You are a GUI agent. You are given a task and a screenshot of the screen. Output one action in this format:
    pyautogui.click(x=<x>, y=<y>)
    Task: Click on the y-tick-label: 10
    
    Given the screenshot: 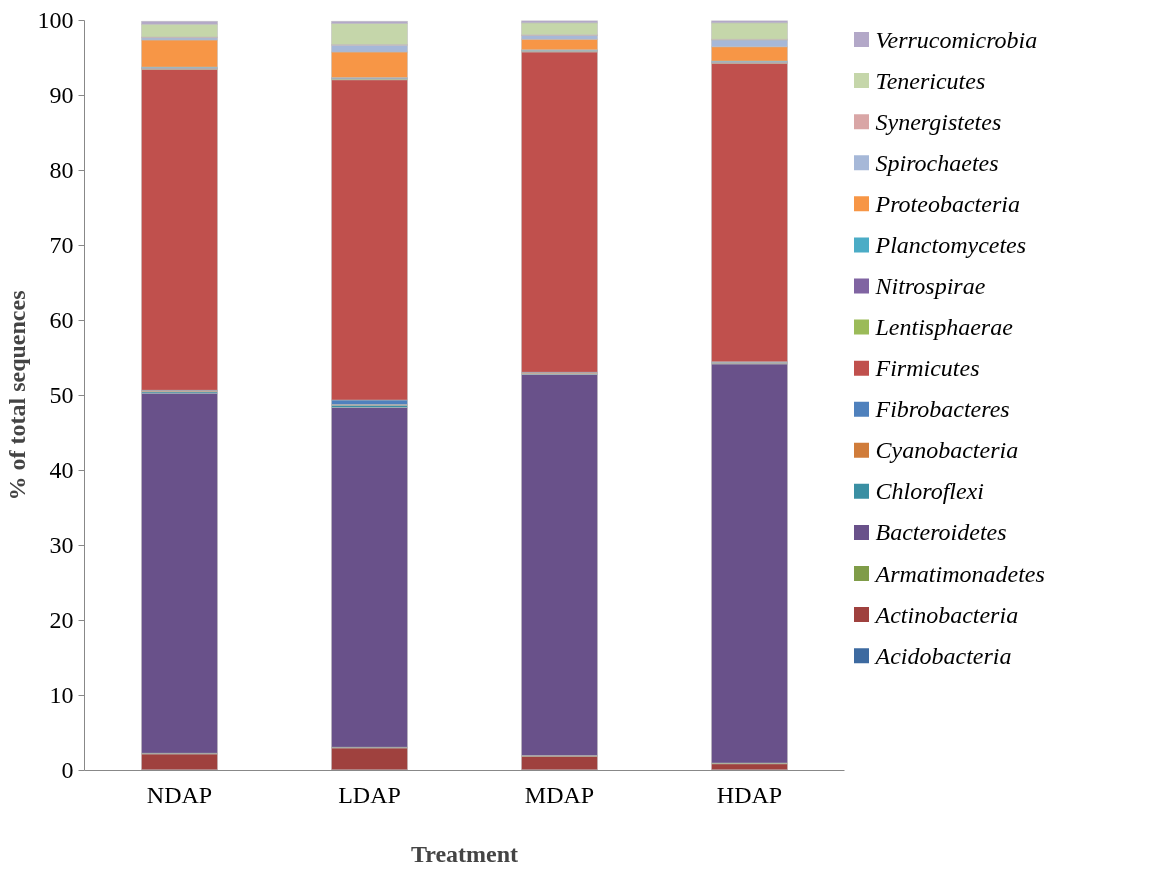 What is the action you would take?
    pyautogui.click(x=61, y=695)
    